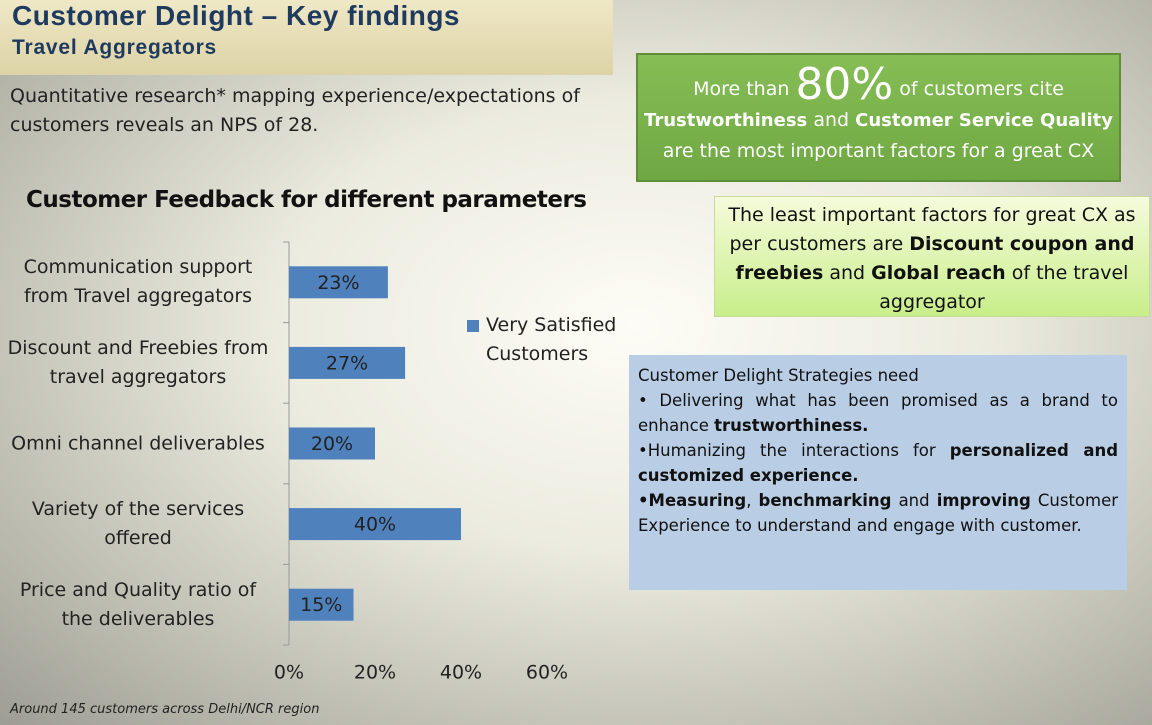  What do you see at coordinates (844, 84) in the screenshot?
I see `text: 80%` at bounding box center [844, 84].